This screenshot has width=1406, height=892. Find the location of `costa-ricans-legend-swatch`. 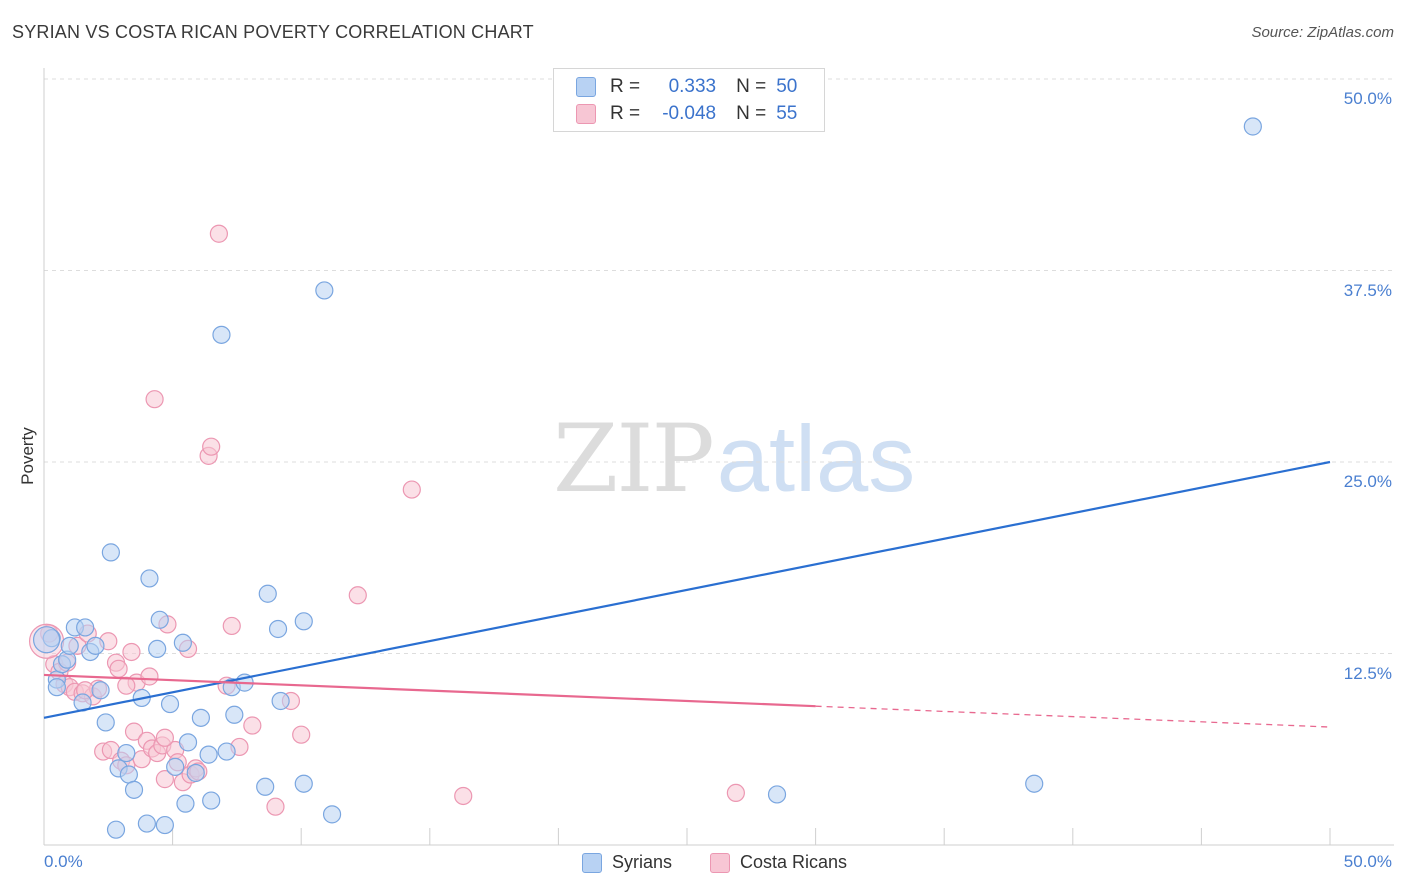

costa-ricans-legend-swatch is located at coordinates (720, 862).